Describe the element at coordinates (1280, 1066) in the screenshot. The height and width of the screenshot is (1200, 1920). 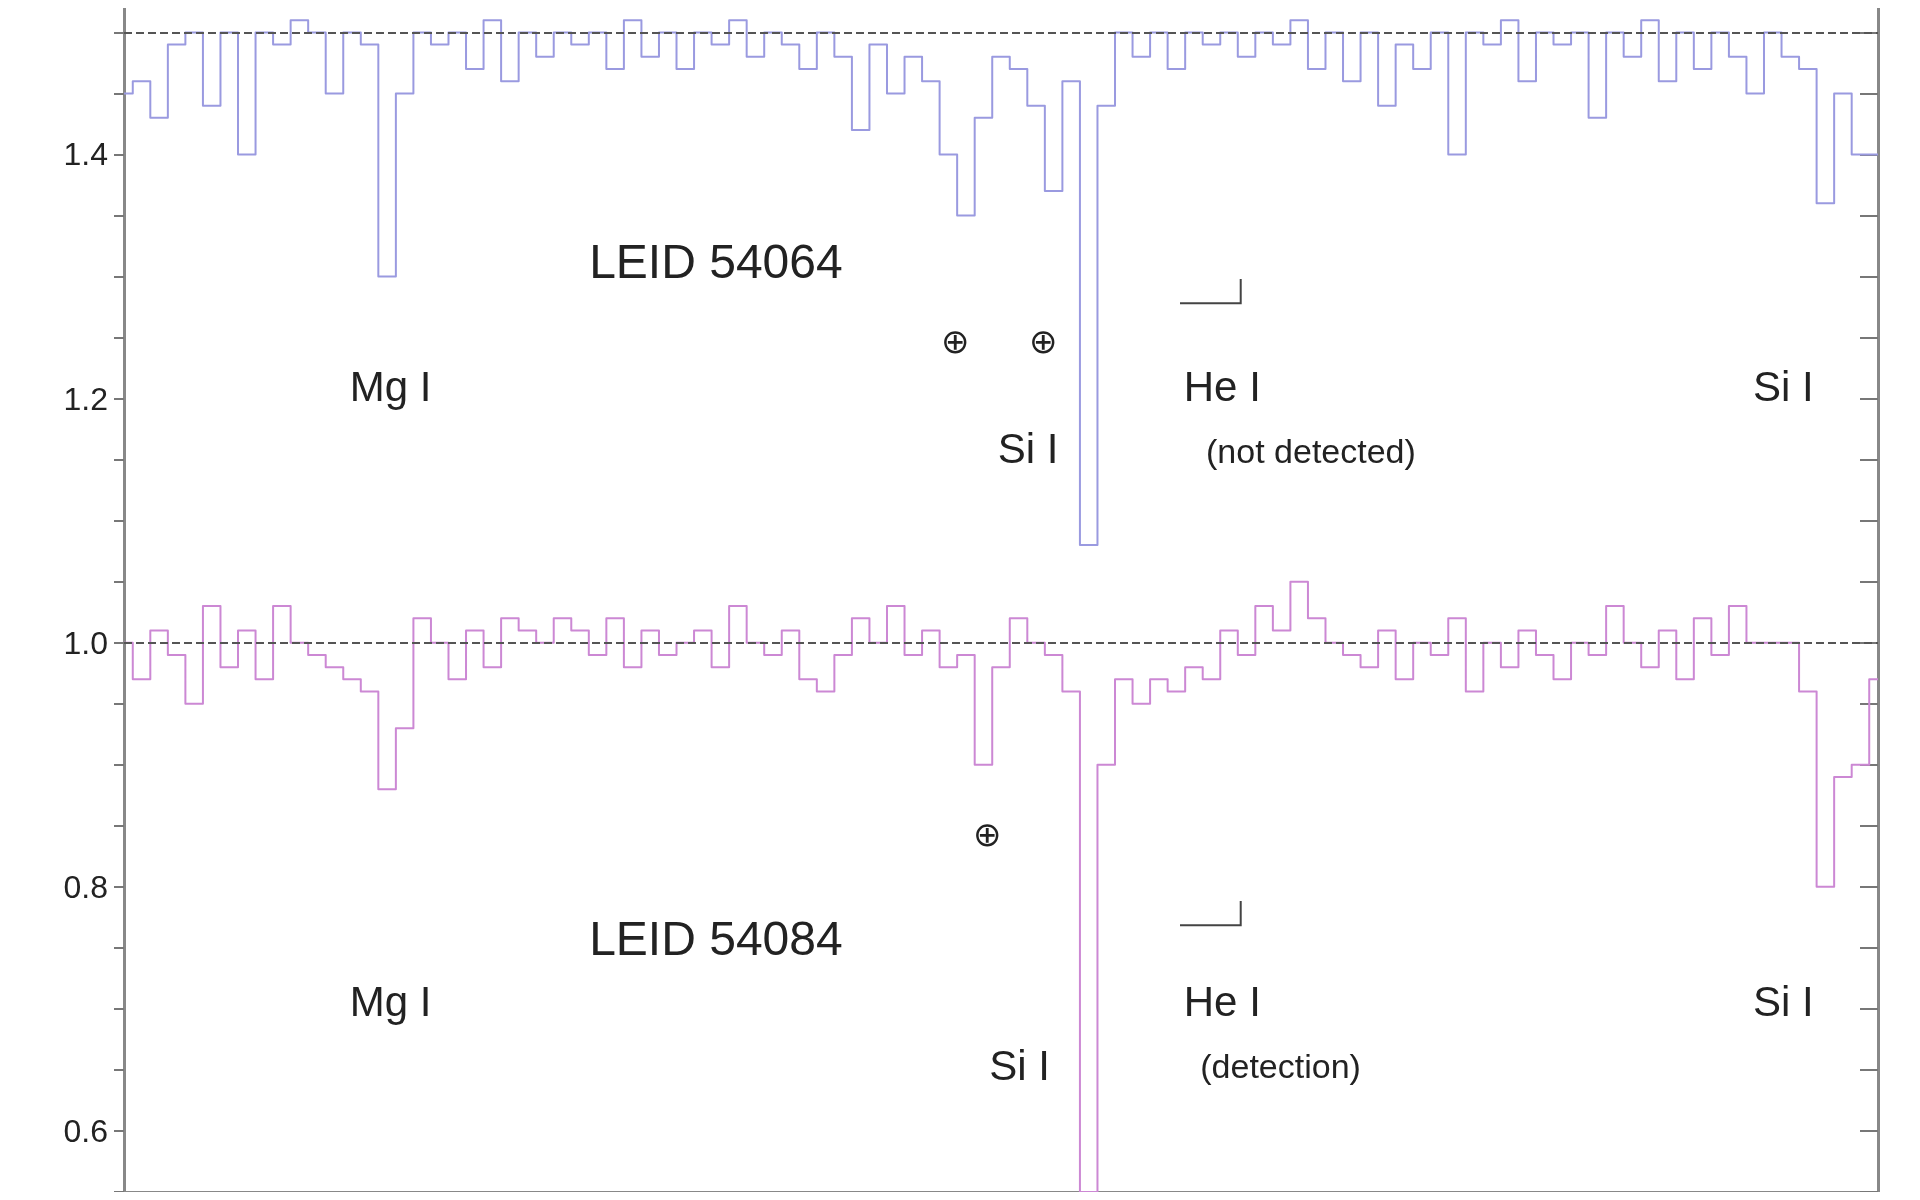
I see `annotation: (detection)` at that location.